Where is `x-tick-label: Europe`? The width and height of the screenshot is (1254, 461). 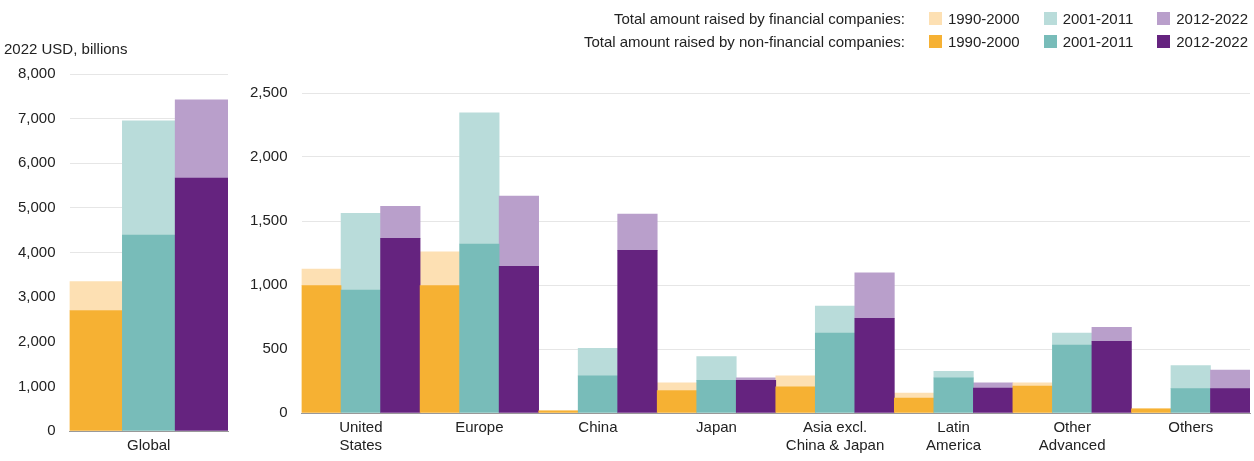 x-tick-label: Europe is located at coordinates (479, 427).